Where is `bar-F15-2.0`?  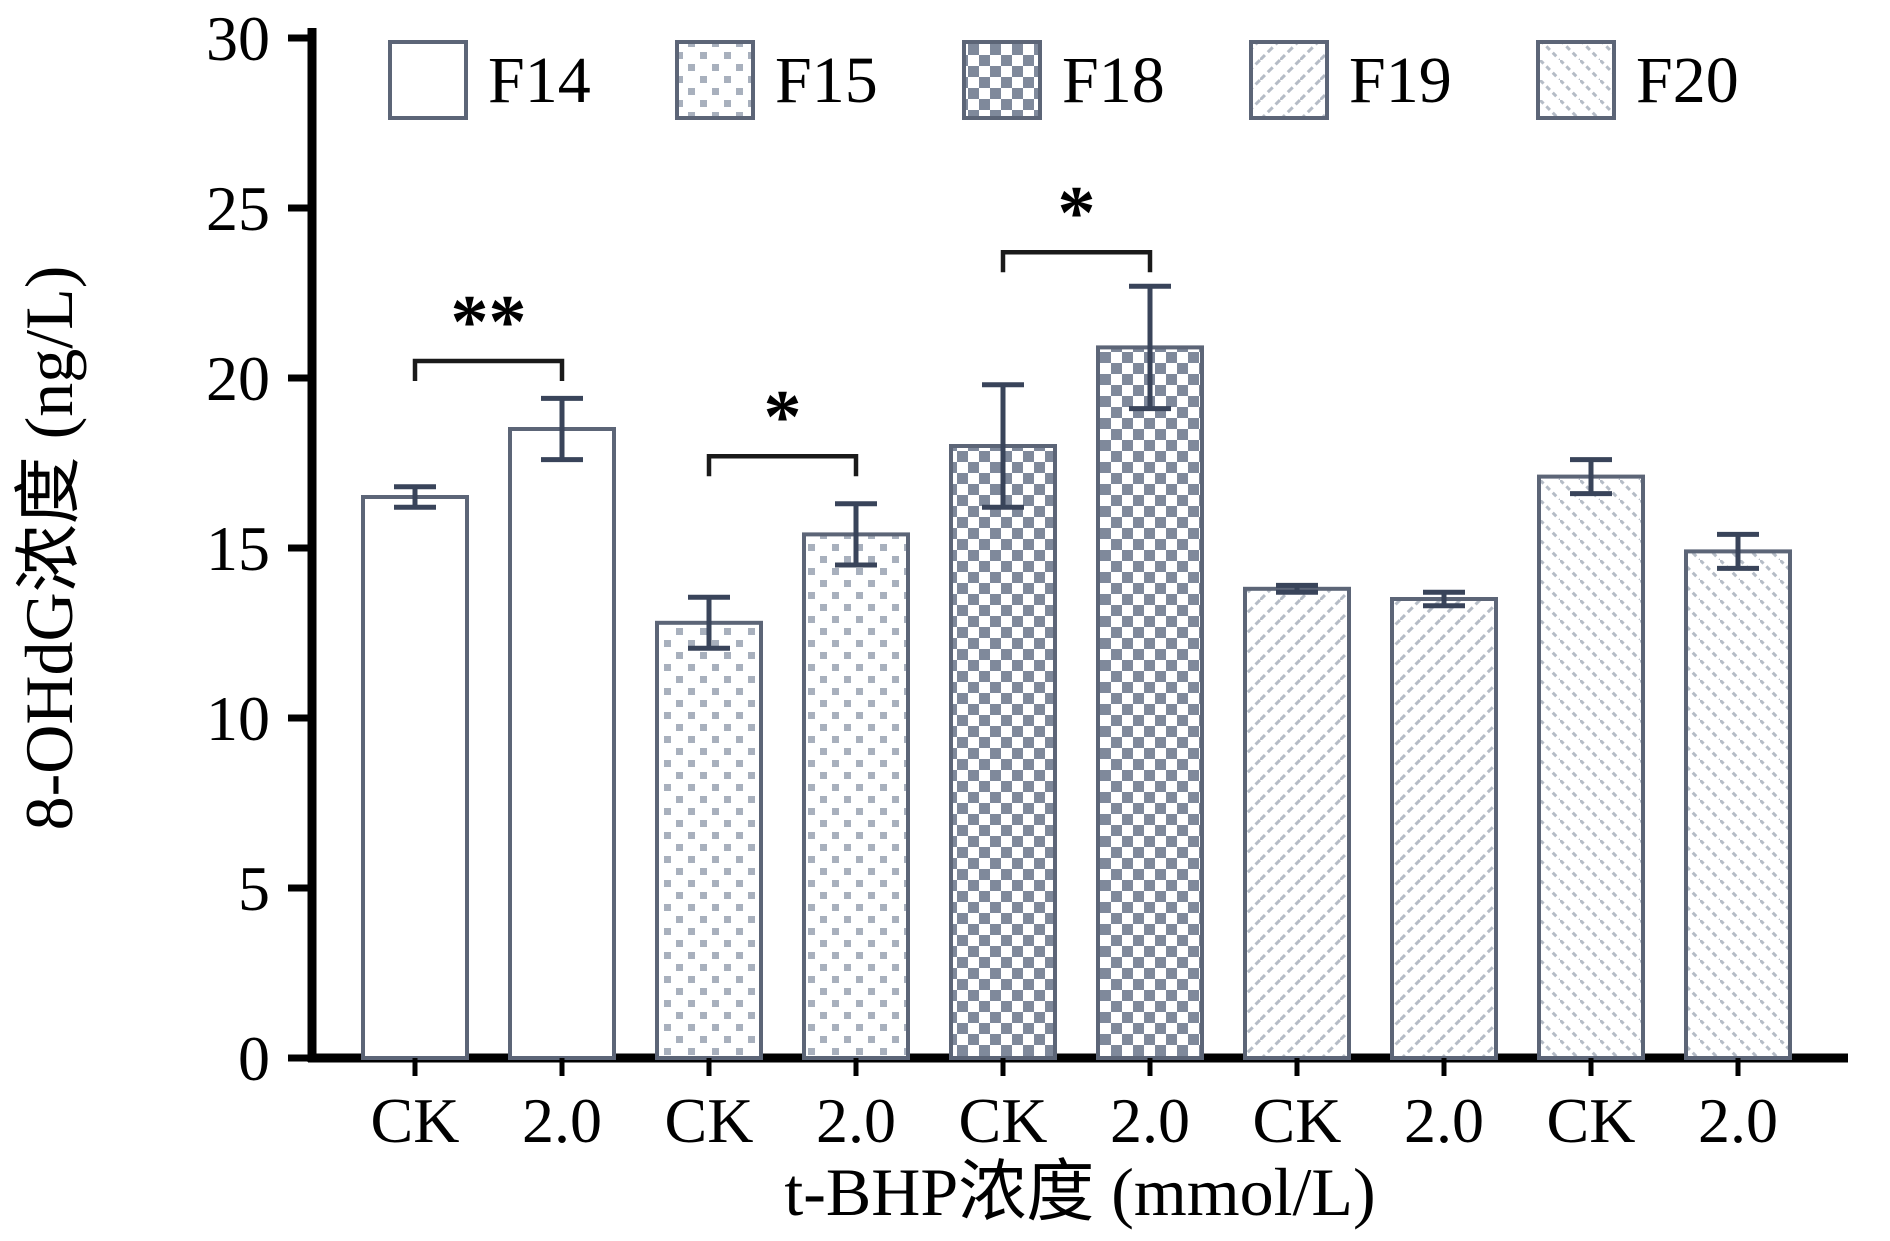 bar-F15-2.0 is located at coordinates (856, 796).